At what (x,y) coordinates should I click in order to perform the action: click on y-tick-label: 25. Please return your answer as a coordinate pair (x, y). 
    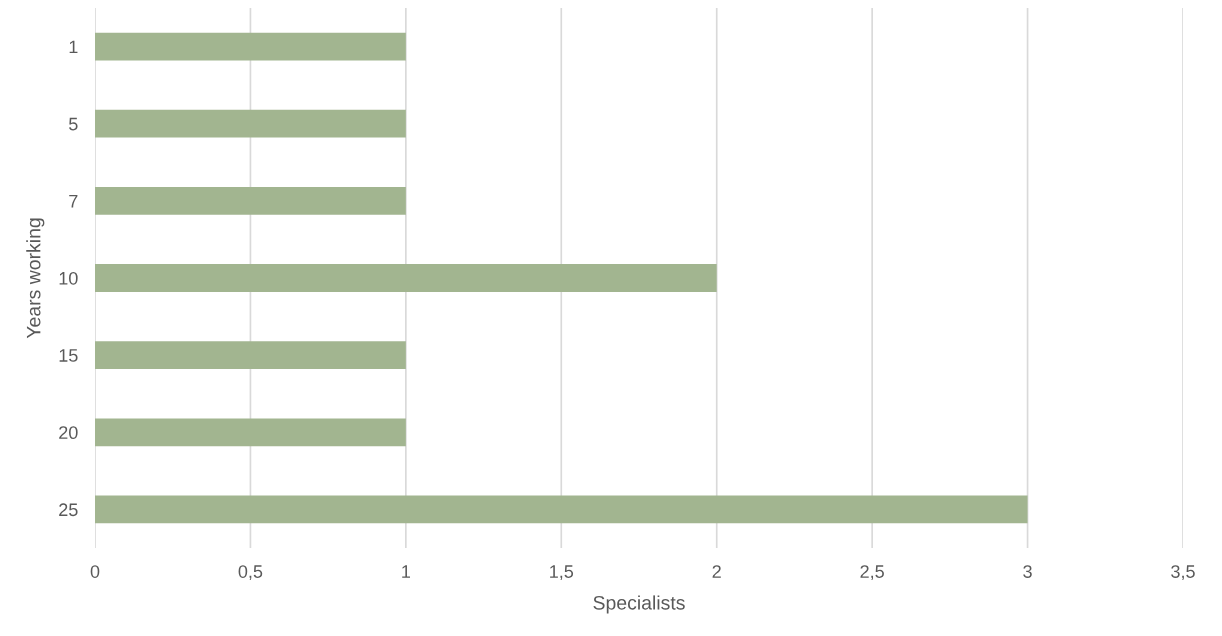
    Looking at the image, I should click on (68, 510).